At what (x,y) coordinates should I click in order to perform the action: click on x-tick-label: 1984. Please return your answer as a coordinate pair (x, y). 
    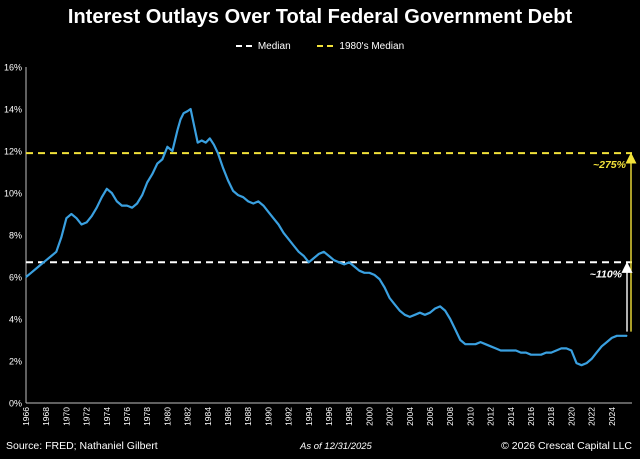
    Looking at the image, I should click on (208, 416).